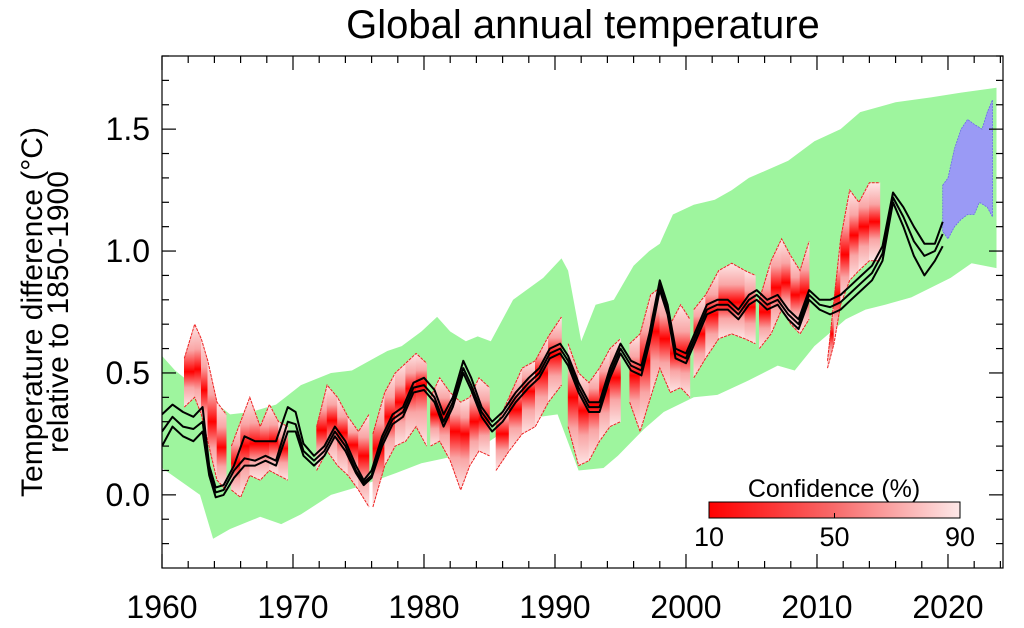 Image resolution: width=1024 pixels, height=628 pixels. Describe the element at coordinates (128, 495) in the screenshot. I see `y-tick-label: 0.0` at that location.